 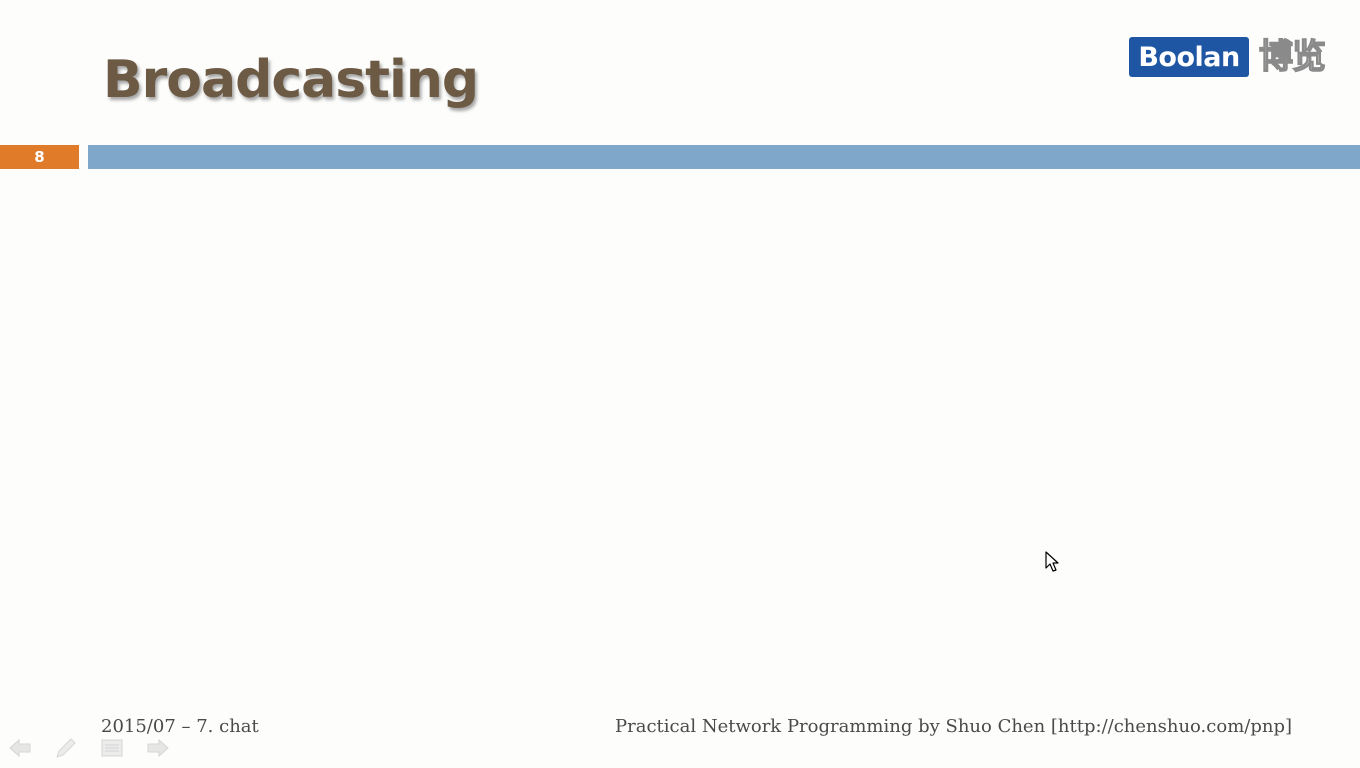 I want to click on previous-arrow-icon, so click(x=20, y=748).